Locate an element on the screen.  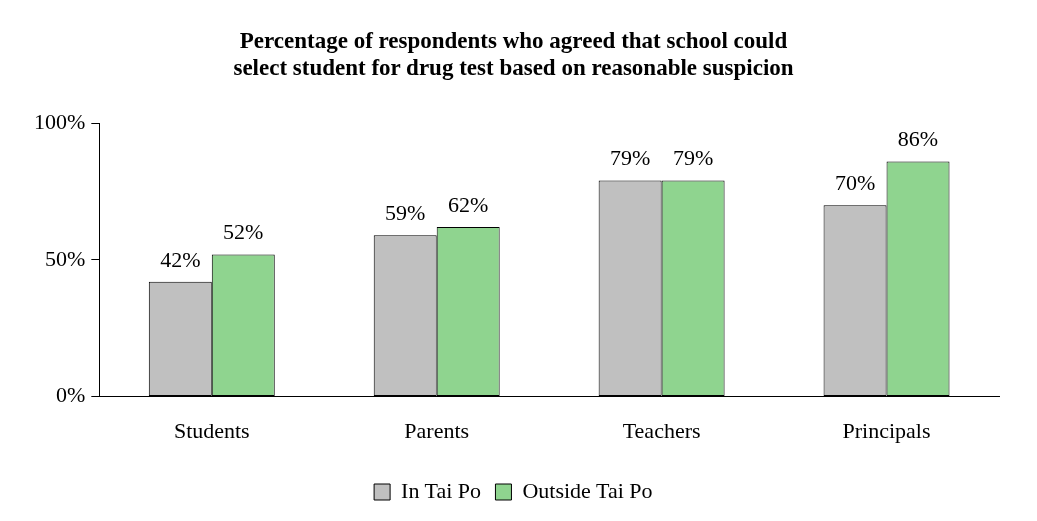
chart-title: Percentage of respondents who agreed that school could select student for drug test based on reasonable suspicion is located at coordinates (513, 54).